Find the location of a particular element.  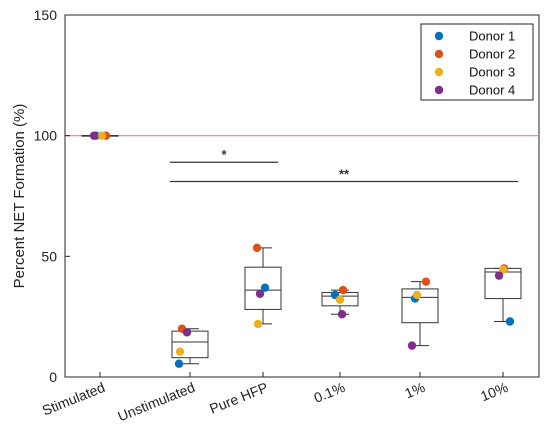

legend-item: Donor 2 is located at coordinates (474, 54).